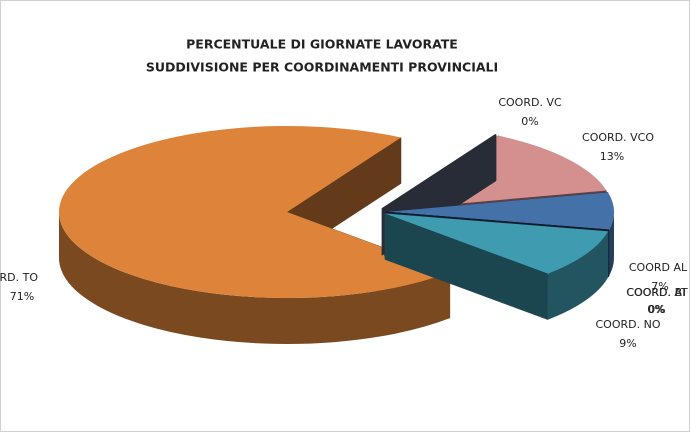 This screenshot has width=690, height=432. What do you see at coordinates (659, 286) in the screenshot?
I see `data-label-value: 7%` at bounding box center [659, 286].